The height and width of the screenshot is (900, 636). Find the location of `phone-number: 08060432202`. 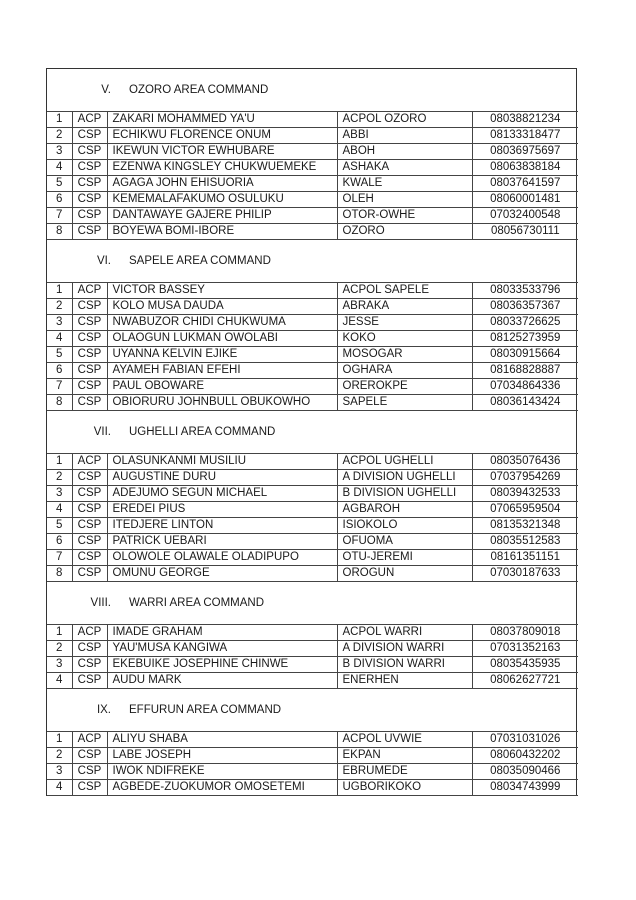

phone-number: 08060432202 is located at coordinates (525, 755).